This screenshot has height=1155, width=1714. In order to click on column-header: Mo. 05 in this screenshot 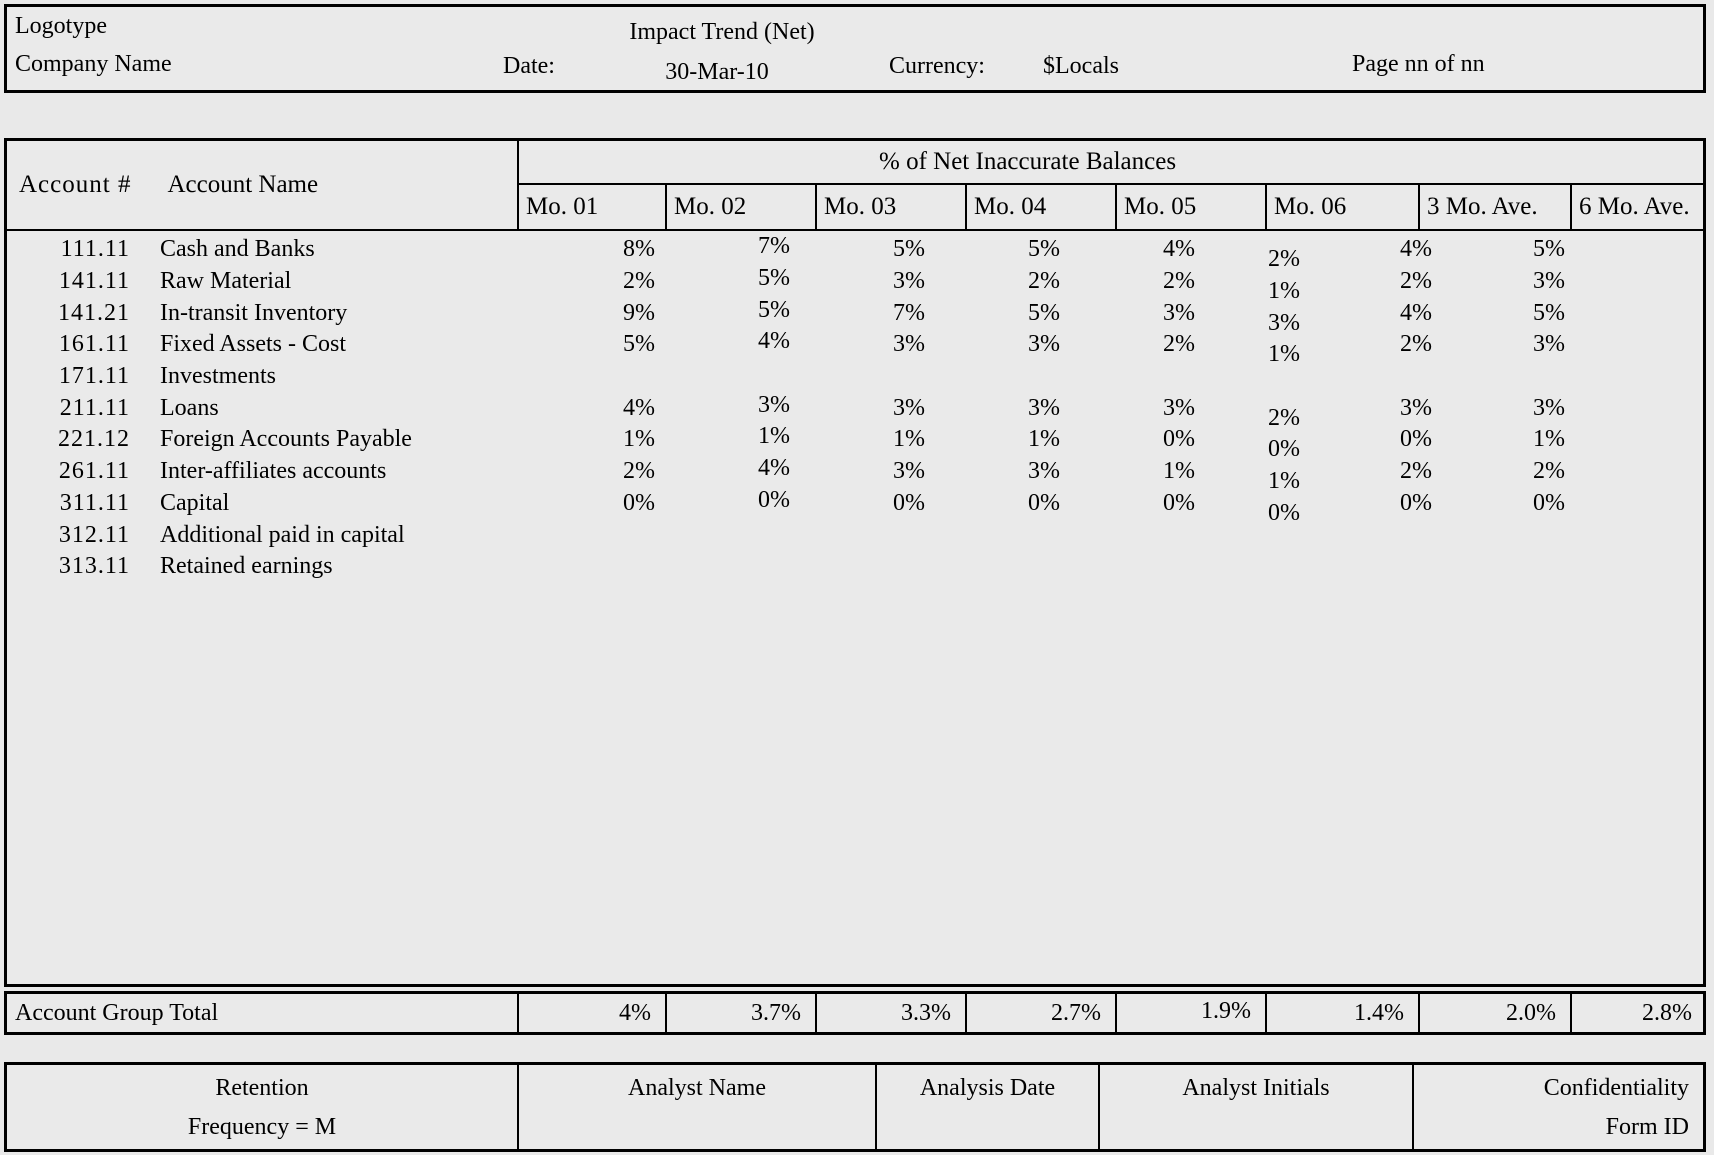, I will do `click(1190, 207)`.